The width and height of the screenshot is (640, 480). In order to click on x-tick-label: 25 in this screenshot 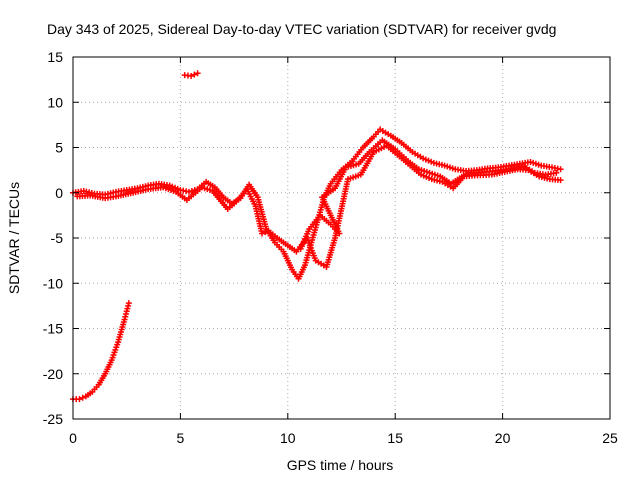, I will do `click(610, 438)`.